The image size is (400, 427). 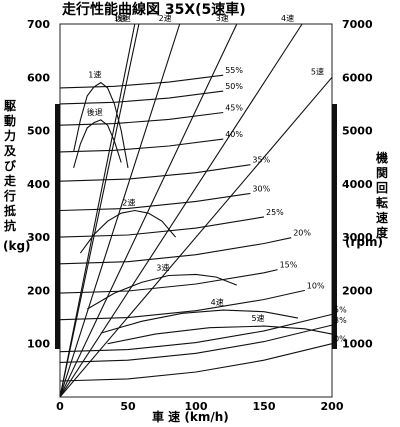 I want to click on right-y-tick-label: 6000, so click(x=357, y=77).